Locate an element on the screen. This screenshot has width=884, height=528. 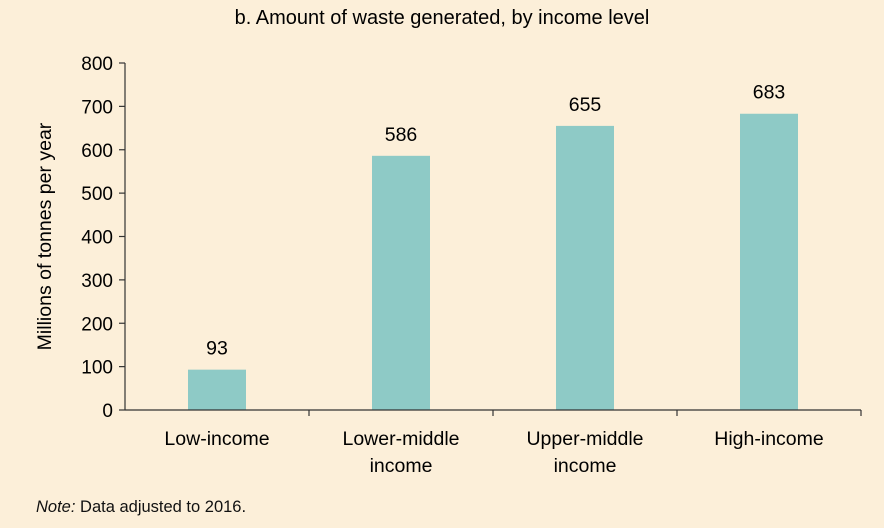
data-label: 586 is located at coordinates (401, 135).